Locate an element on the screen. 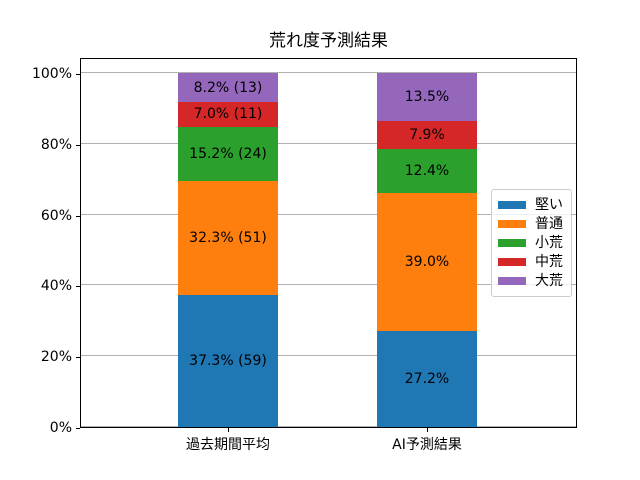 This screenshot has height=480, width=640. bar-segment-label: 39.0% is located at coordinates (427, 261).